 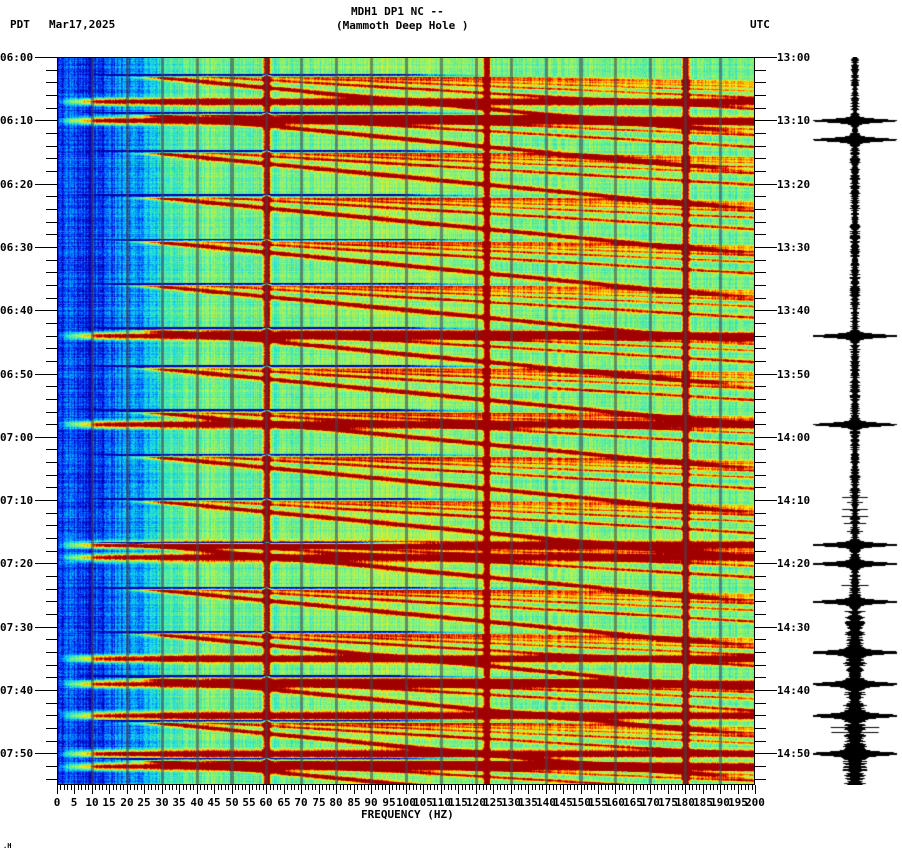 I want to click on frequency-tick-label: 140, so click(x=546, y=802).